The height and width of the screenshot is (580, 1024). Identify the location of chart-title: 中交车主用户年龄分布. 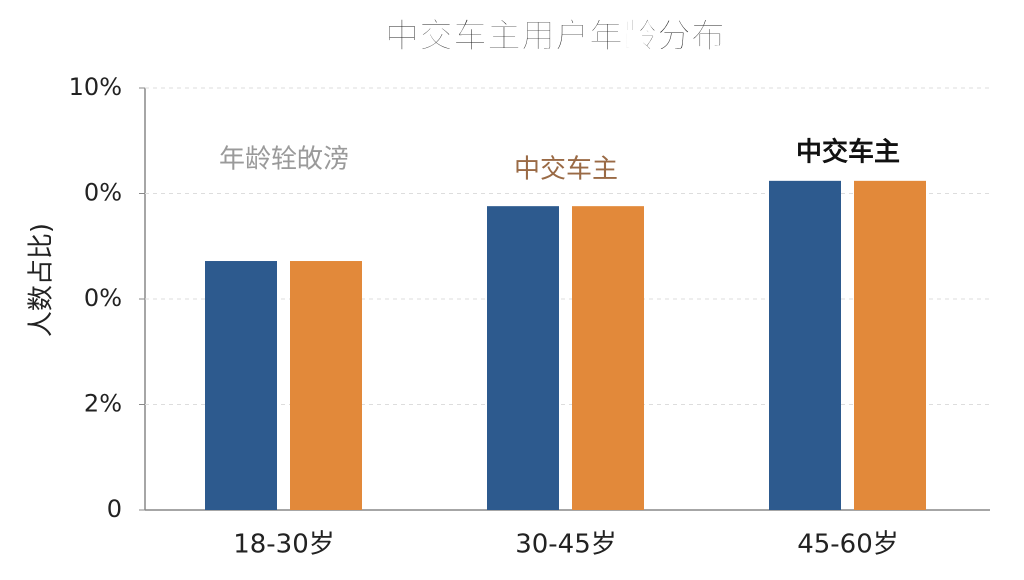
(555, 37).